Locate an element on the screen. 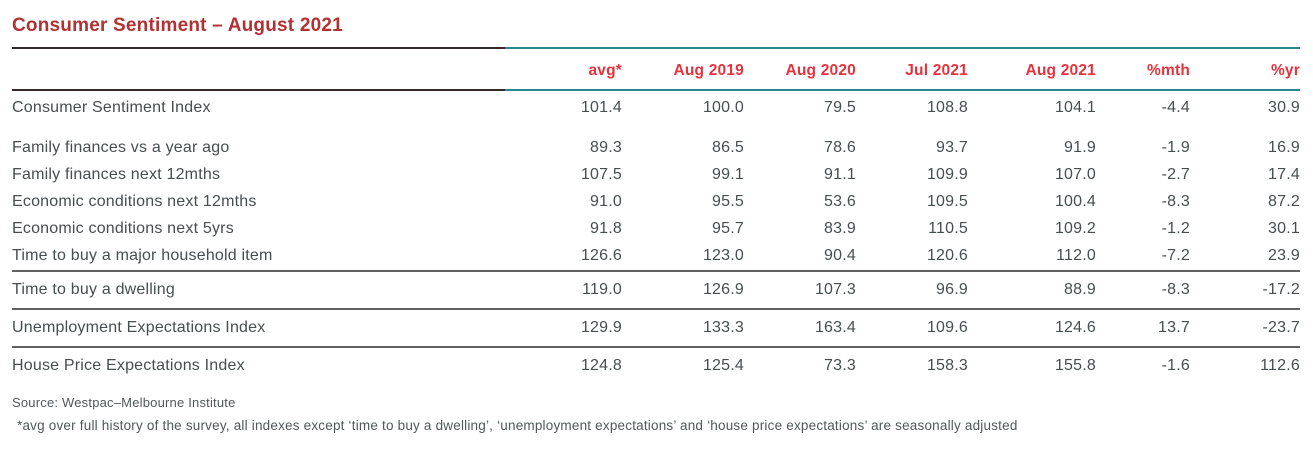 This screenshot has width=1313, height=463. row-label: Economic conditions next 5yrs is located at coordinates (123, 228).